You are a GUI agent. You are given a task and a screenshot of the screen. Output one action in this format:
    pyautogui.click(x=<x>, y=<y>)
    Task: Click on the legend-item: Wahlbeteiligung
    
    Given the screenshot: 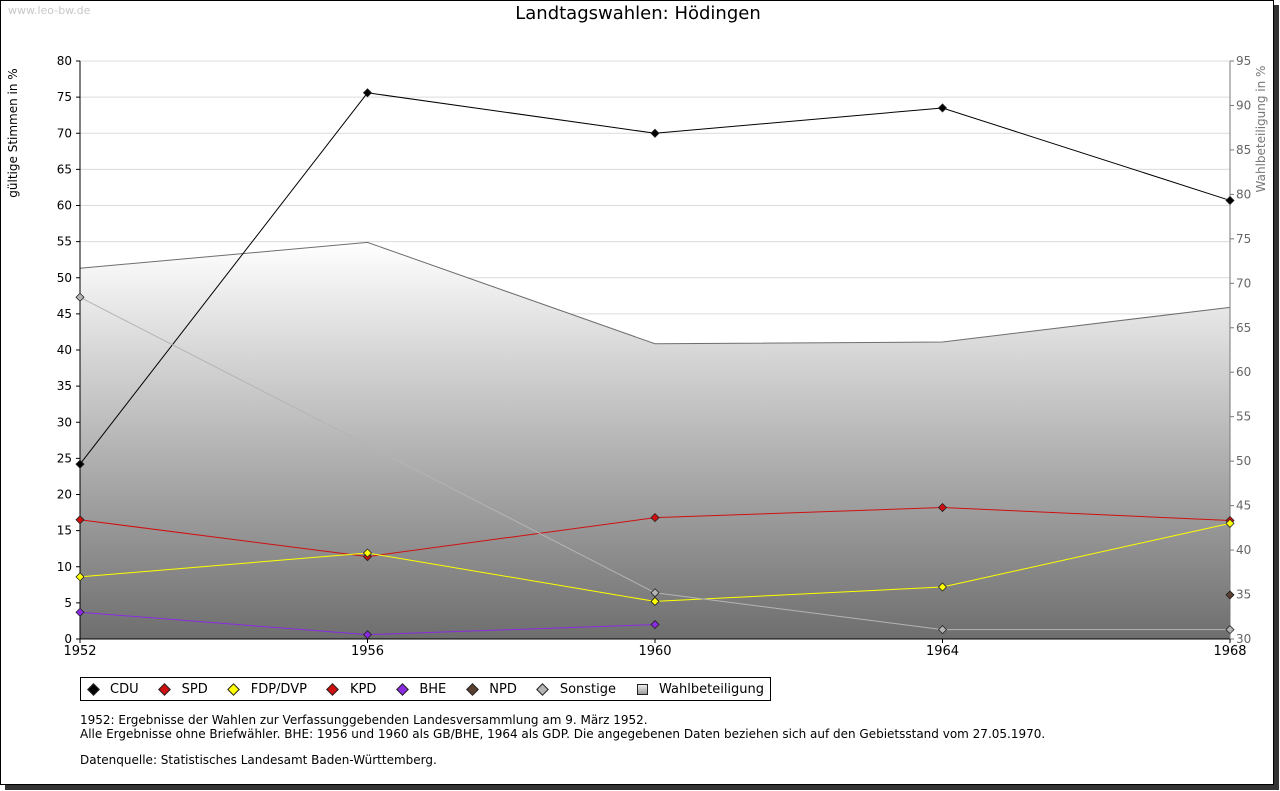 What is the action you would take?
    pyautogui.click(x=700, y=689)
    